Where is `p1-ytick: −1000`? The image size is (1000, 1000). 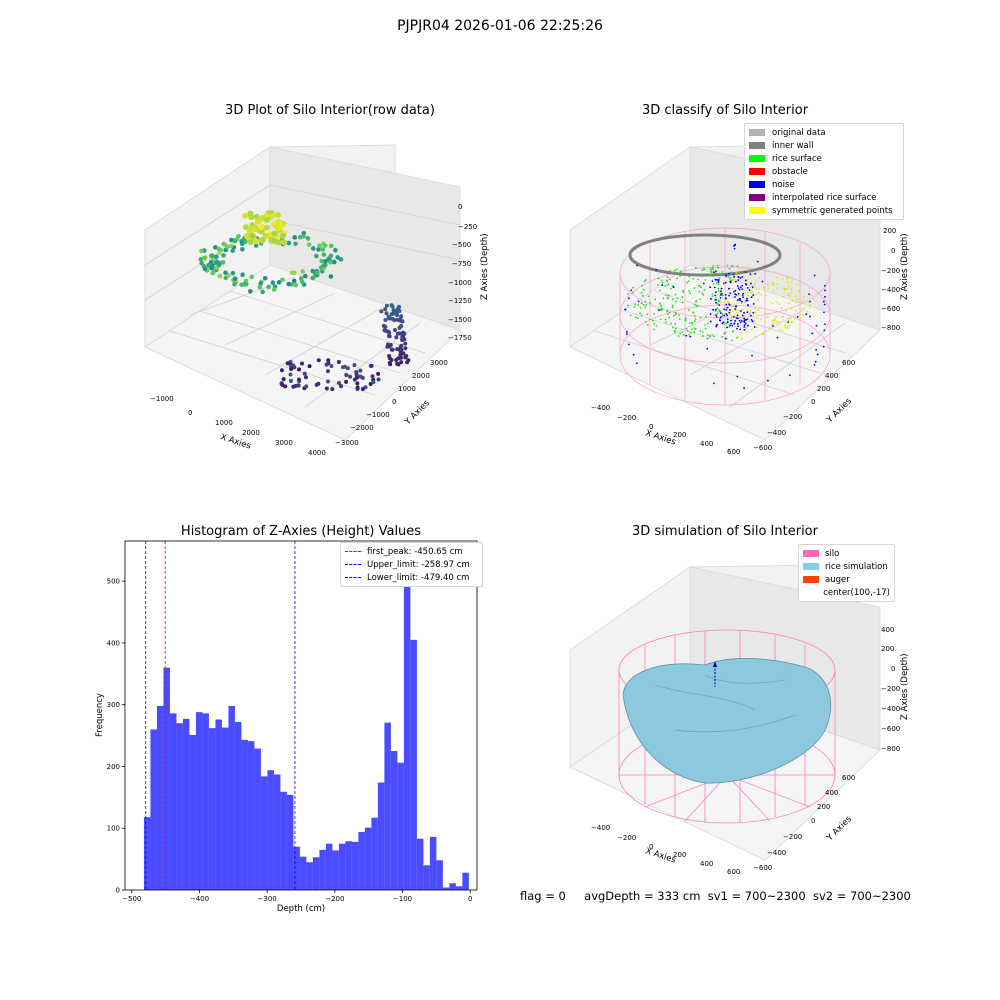 p1-ytick: −1000 is located at coordinates (378, 415).